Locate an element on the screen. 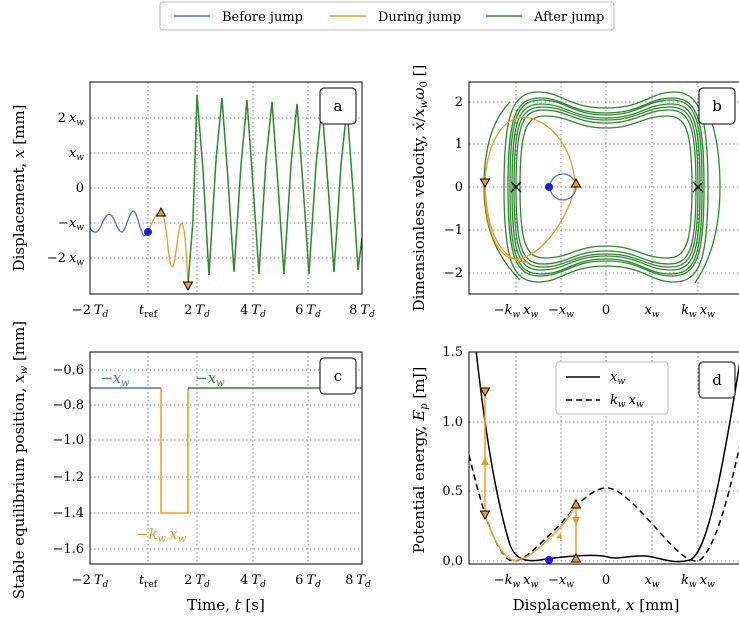 The image size is (739, 626). panel-c-frame is located at coordinates (226, 458).